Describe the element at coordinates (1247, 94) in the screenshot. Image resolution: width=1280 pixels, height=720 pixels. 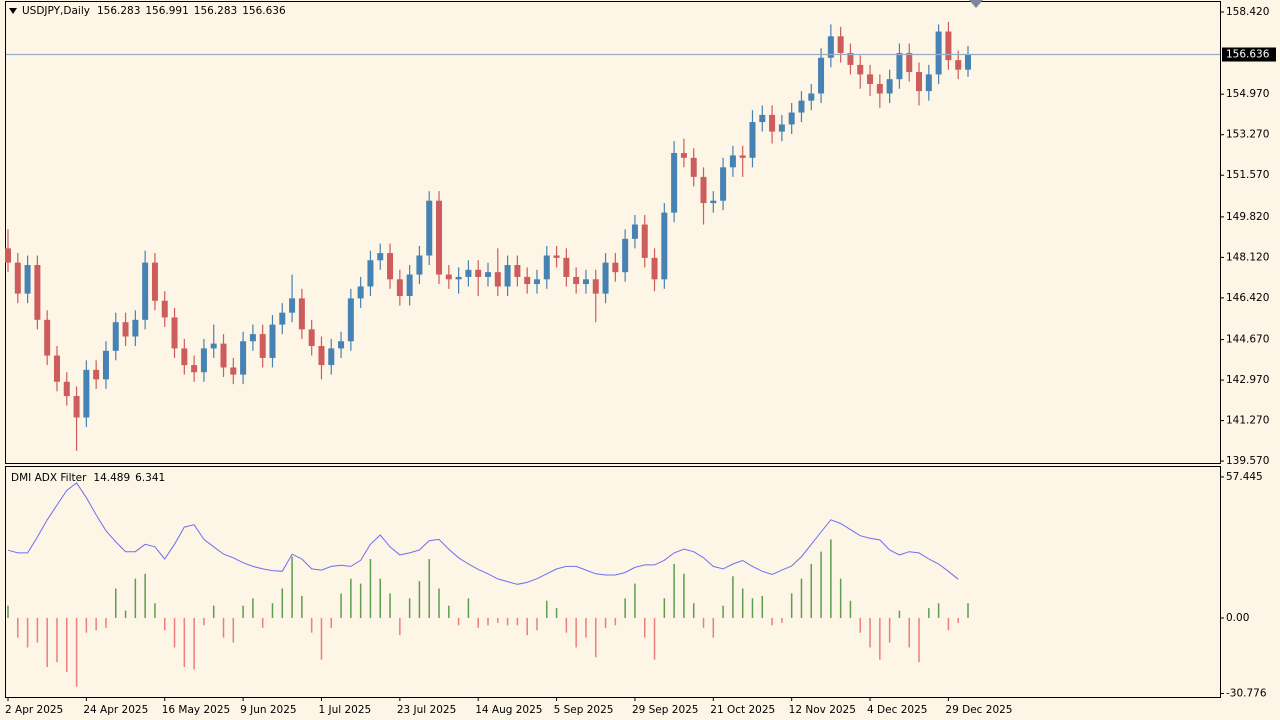
I see `y-tick-label: 154.970` at that location.